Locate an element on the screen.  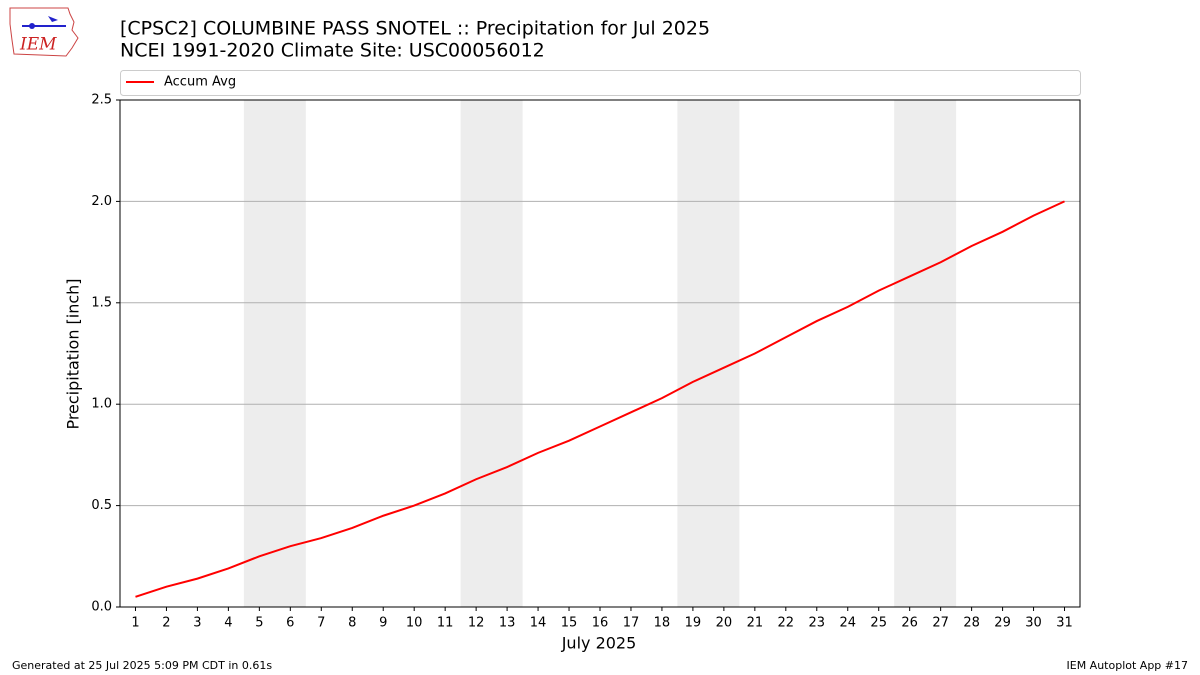
x-axis-label: July 2025 is located at coordinates (599, 643).